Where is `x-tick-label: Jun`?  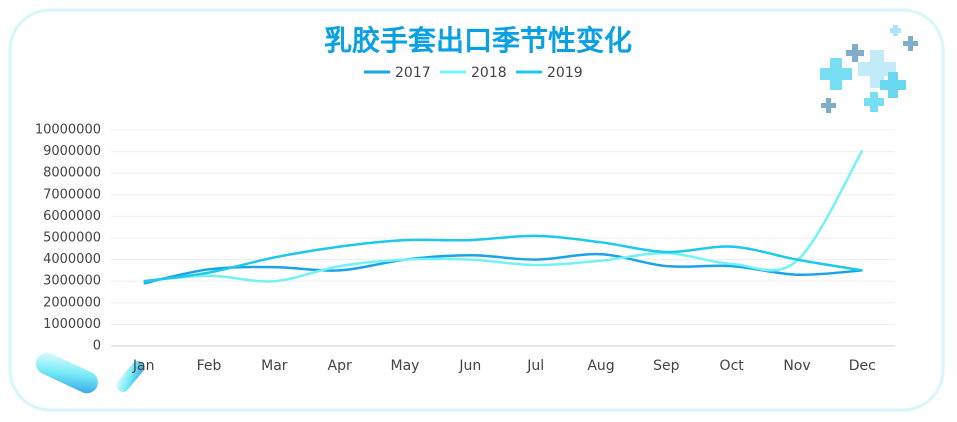 x-tick-label: Jun is located at coordinates (469, 366).